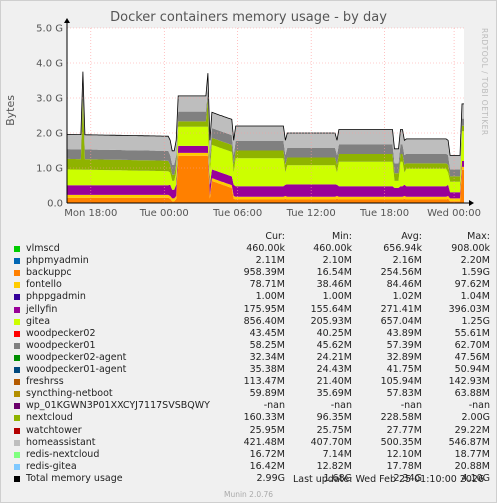  I want to click on legend-min-value: 40.25M, so click(334, 333).